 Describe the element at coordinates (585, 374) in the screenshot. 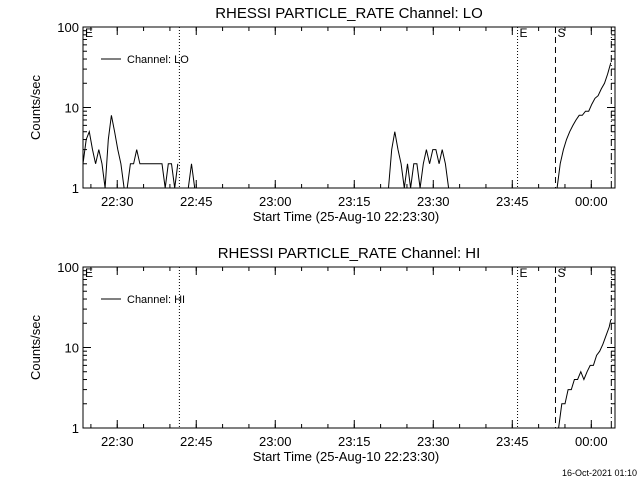

I see `series-line` at that location.